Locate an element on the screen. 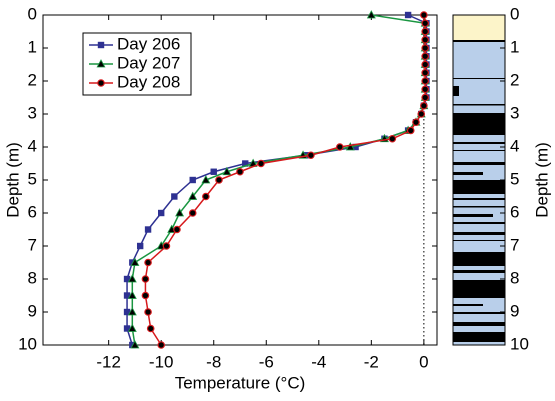  x-tick-label: -2 is located at coordinates (371, 361).